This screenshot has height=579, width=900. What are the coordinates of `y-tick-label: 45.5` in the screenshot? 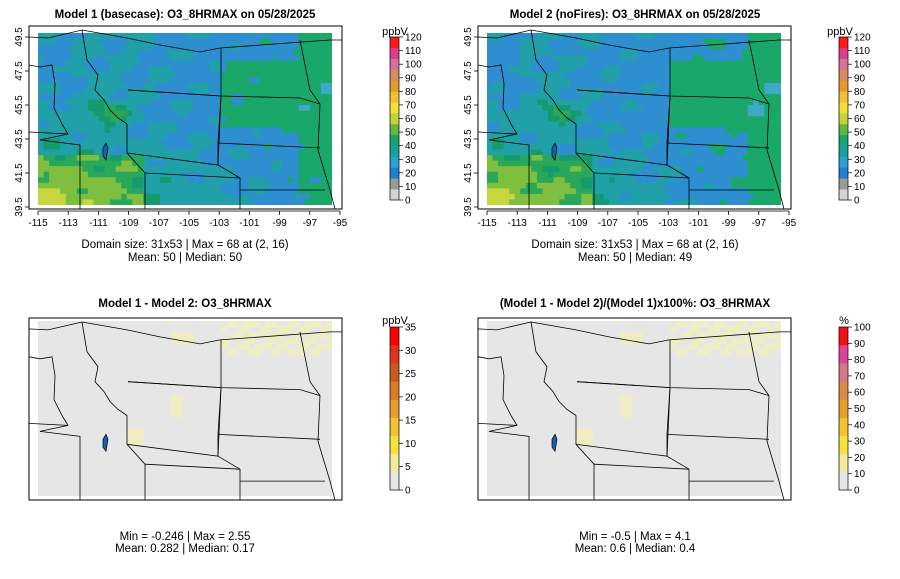 It's located at (19, 105).